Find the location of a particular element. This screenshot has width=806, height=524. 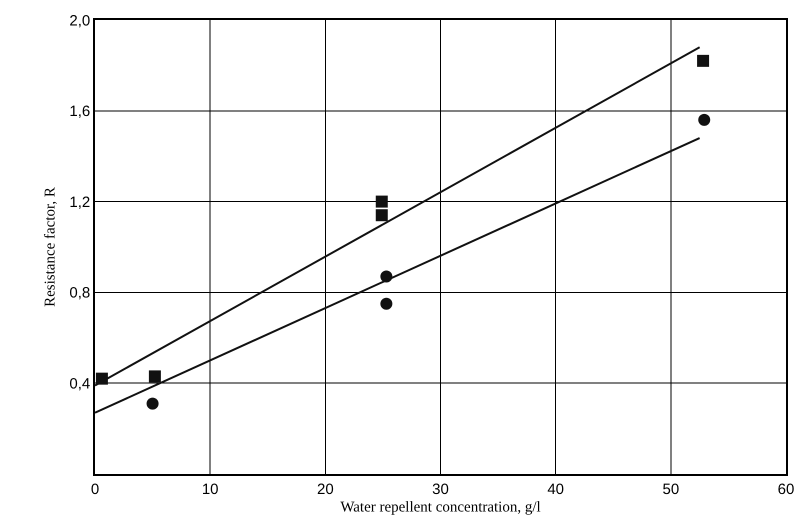

x-tick-label: 40 is located at coordinates (555, 489).